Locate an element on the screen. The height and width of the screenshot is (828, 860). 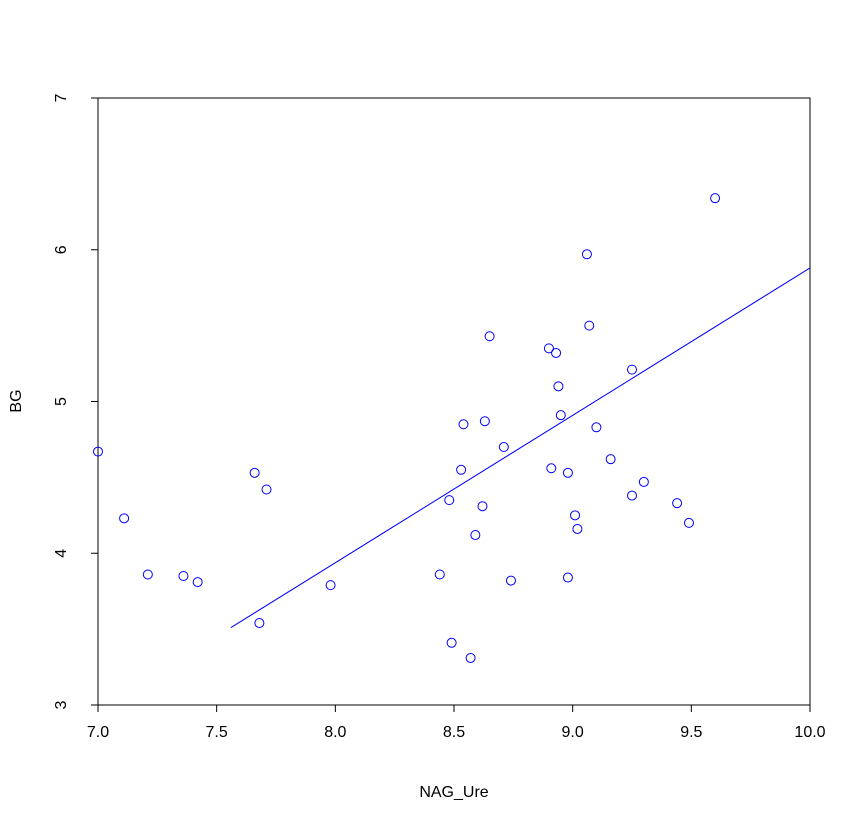
x-tick-label: 9.5 is located at coordinates (691, 732).